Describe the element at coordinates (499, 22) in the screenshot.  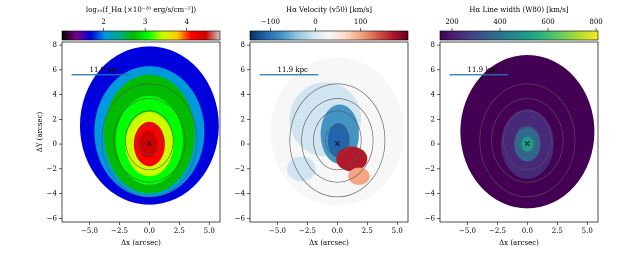
I see `colorbar-tick-label: 400` at that location.